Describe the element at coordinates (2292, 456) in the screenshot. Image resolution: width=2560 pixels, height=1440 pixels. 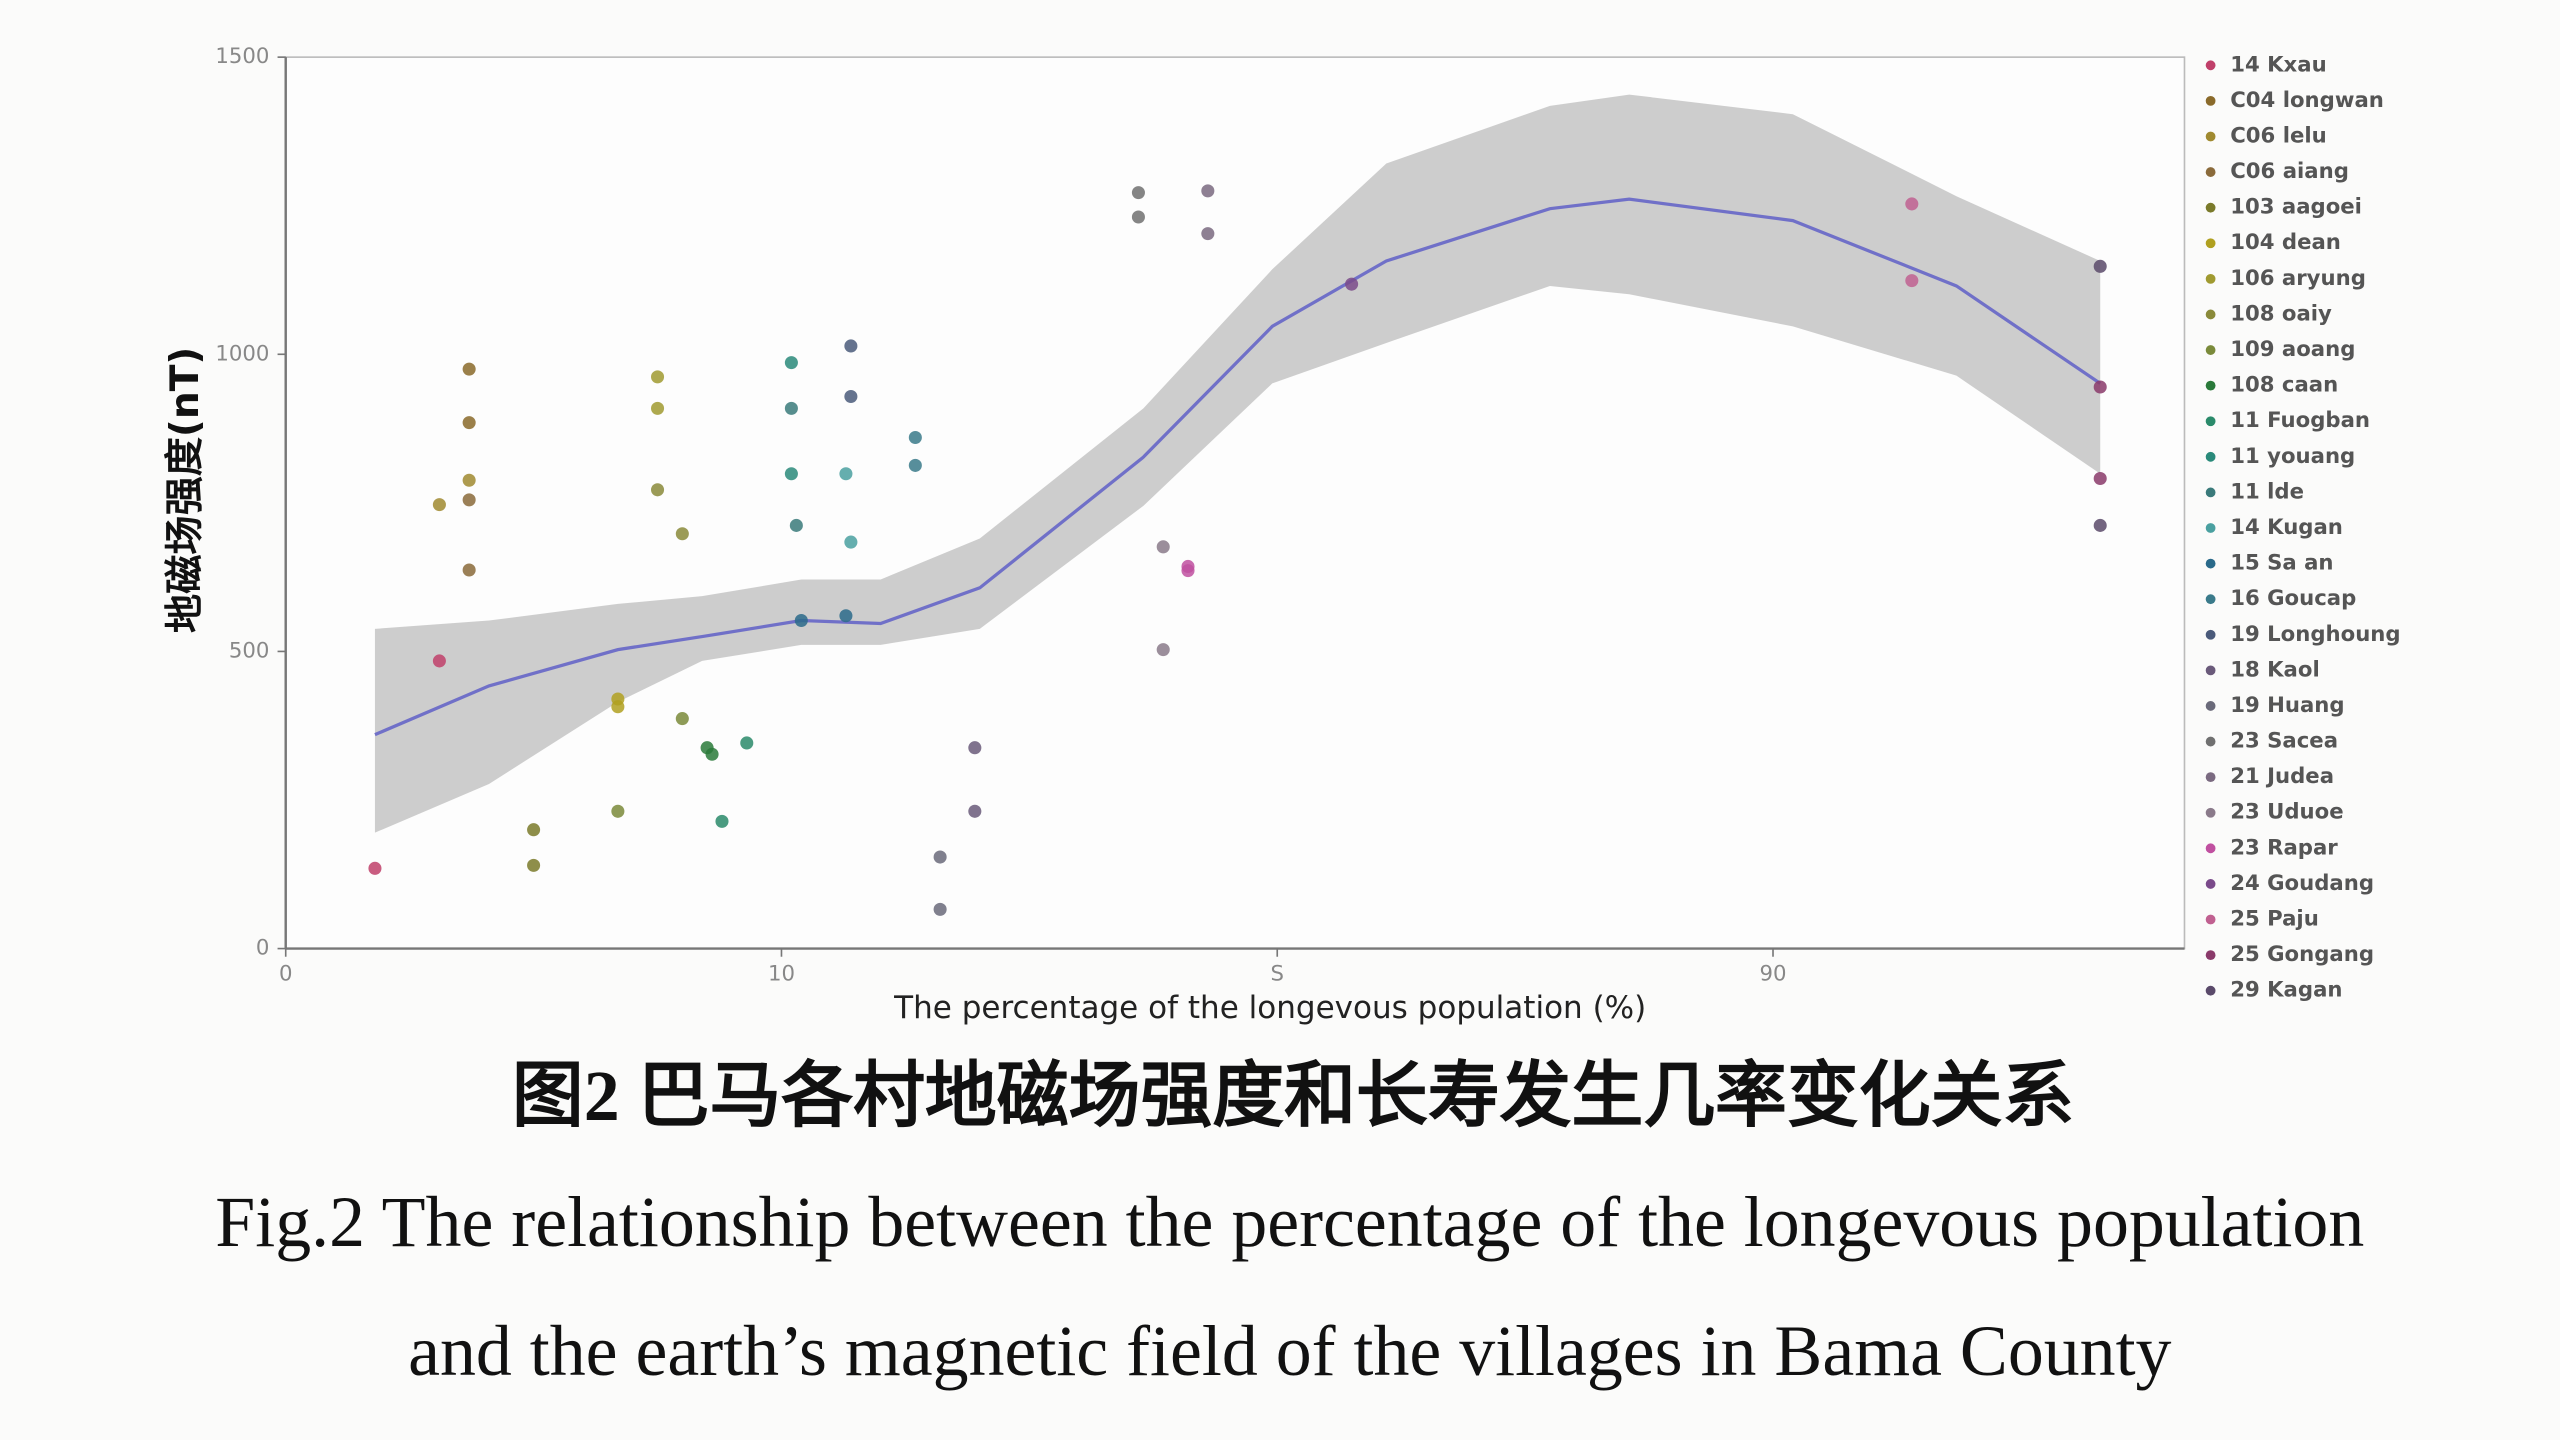
I see `legend-label: 11 youang` at that location.